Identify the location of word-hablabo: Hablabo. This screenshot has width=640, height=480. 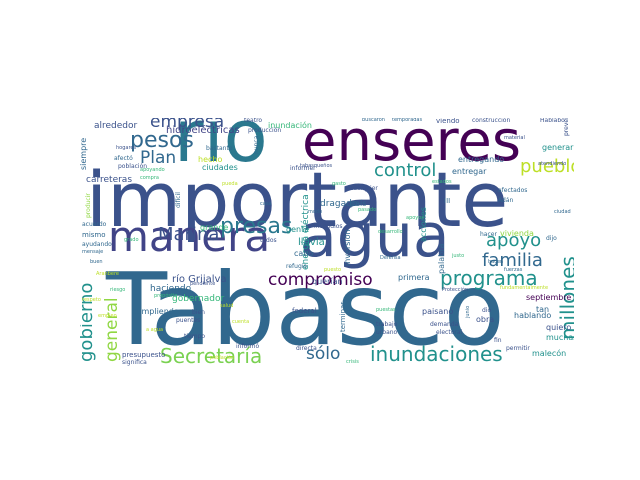
(552, 121).